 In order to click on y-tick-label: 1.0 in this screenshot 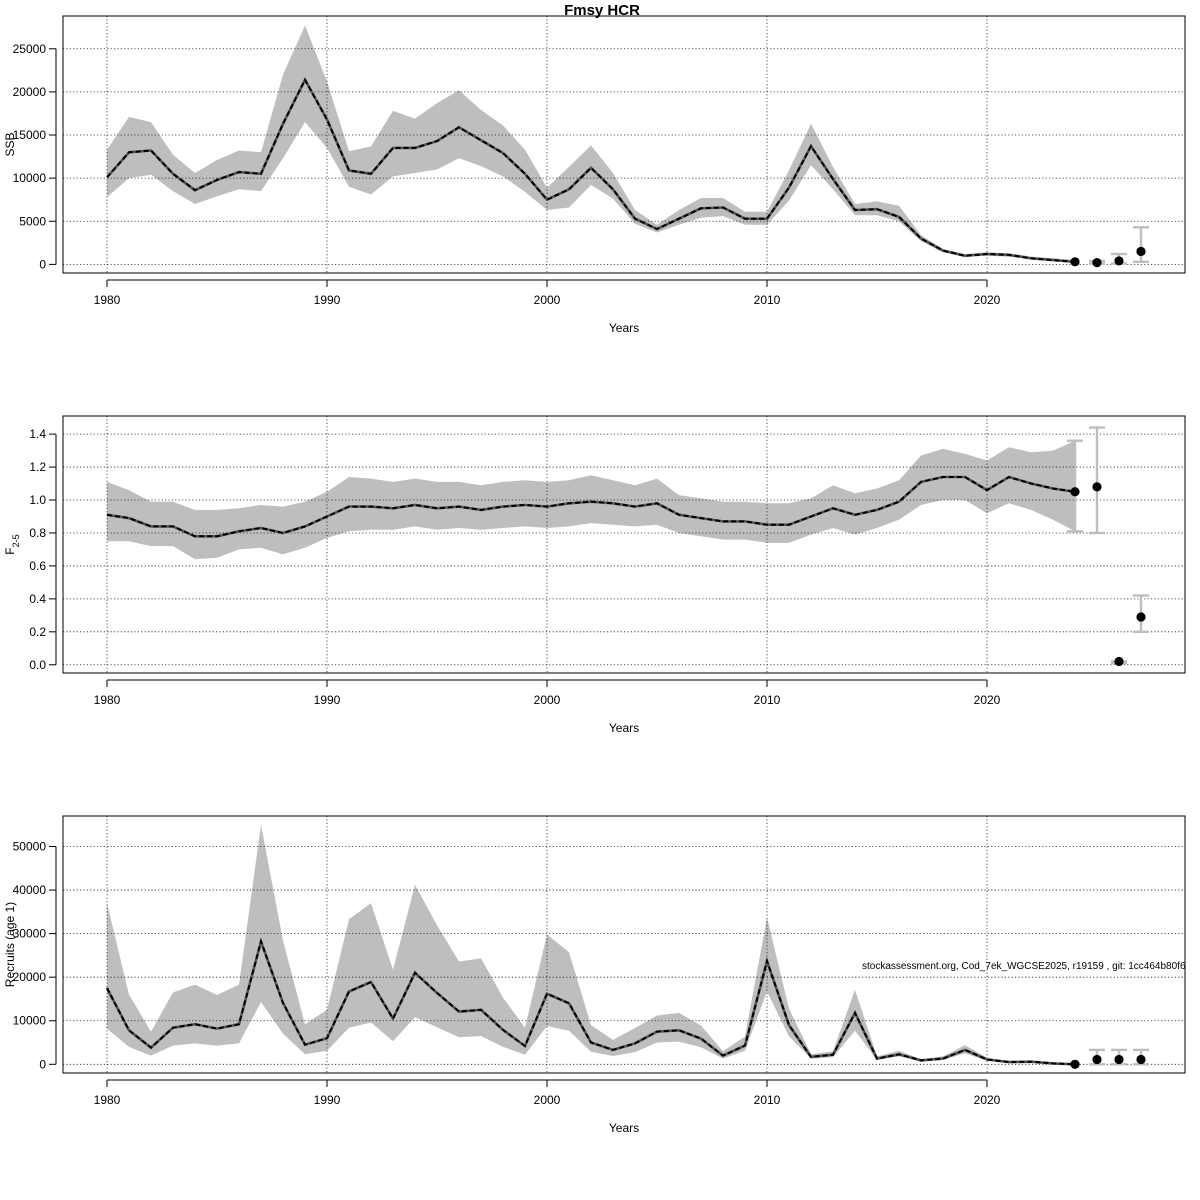, I will do `click(37, 500)`.